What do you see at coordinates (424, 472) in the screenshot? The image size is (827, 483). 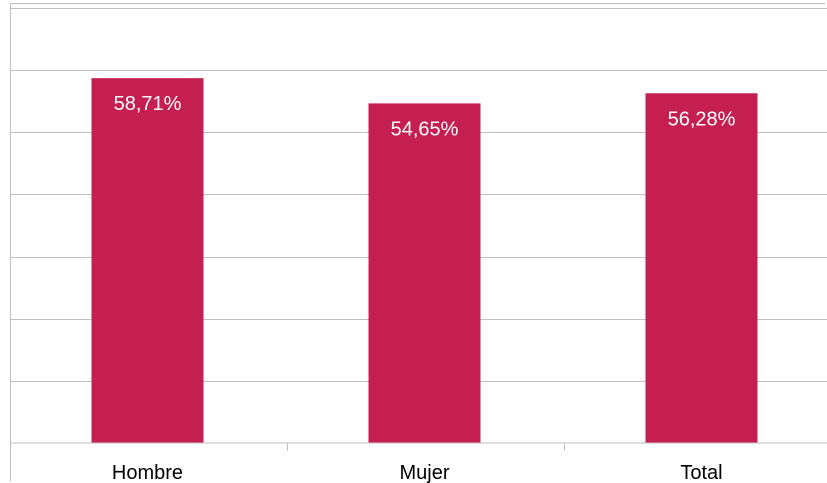 I see `category-label-mujer: Mujer` at bounding box center [424, 472].